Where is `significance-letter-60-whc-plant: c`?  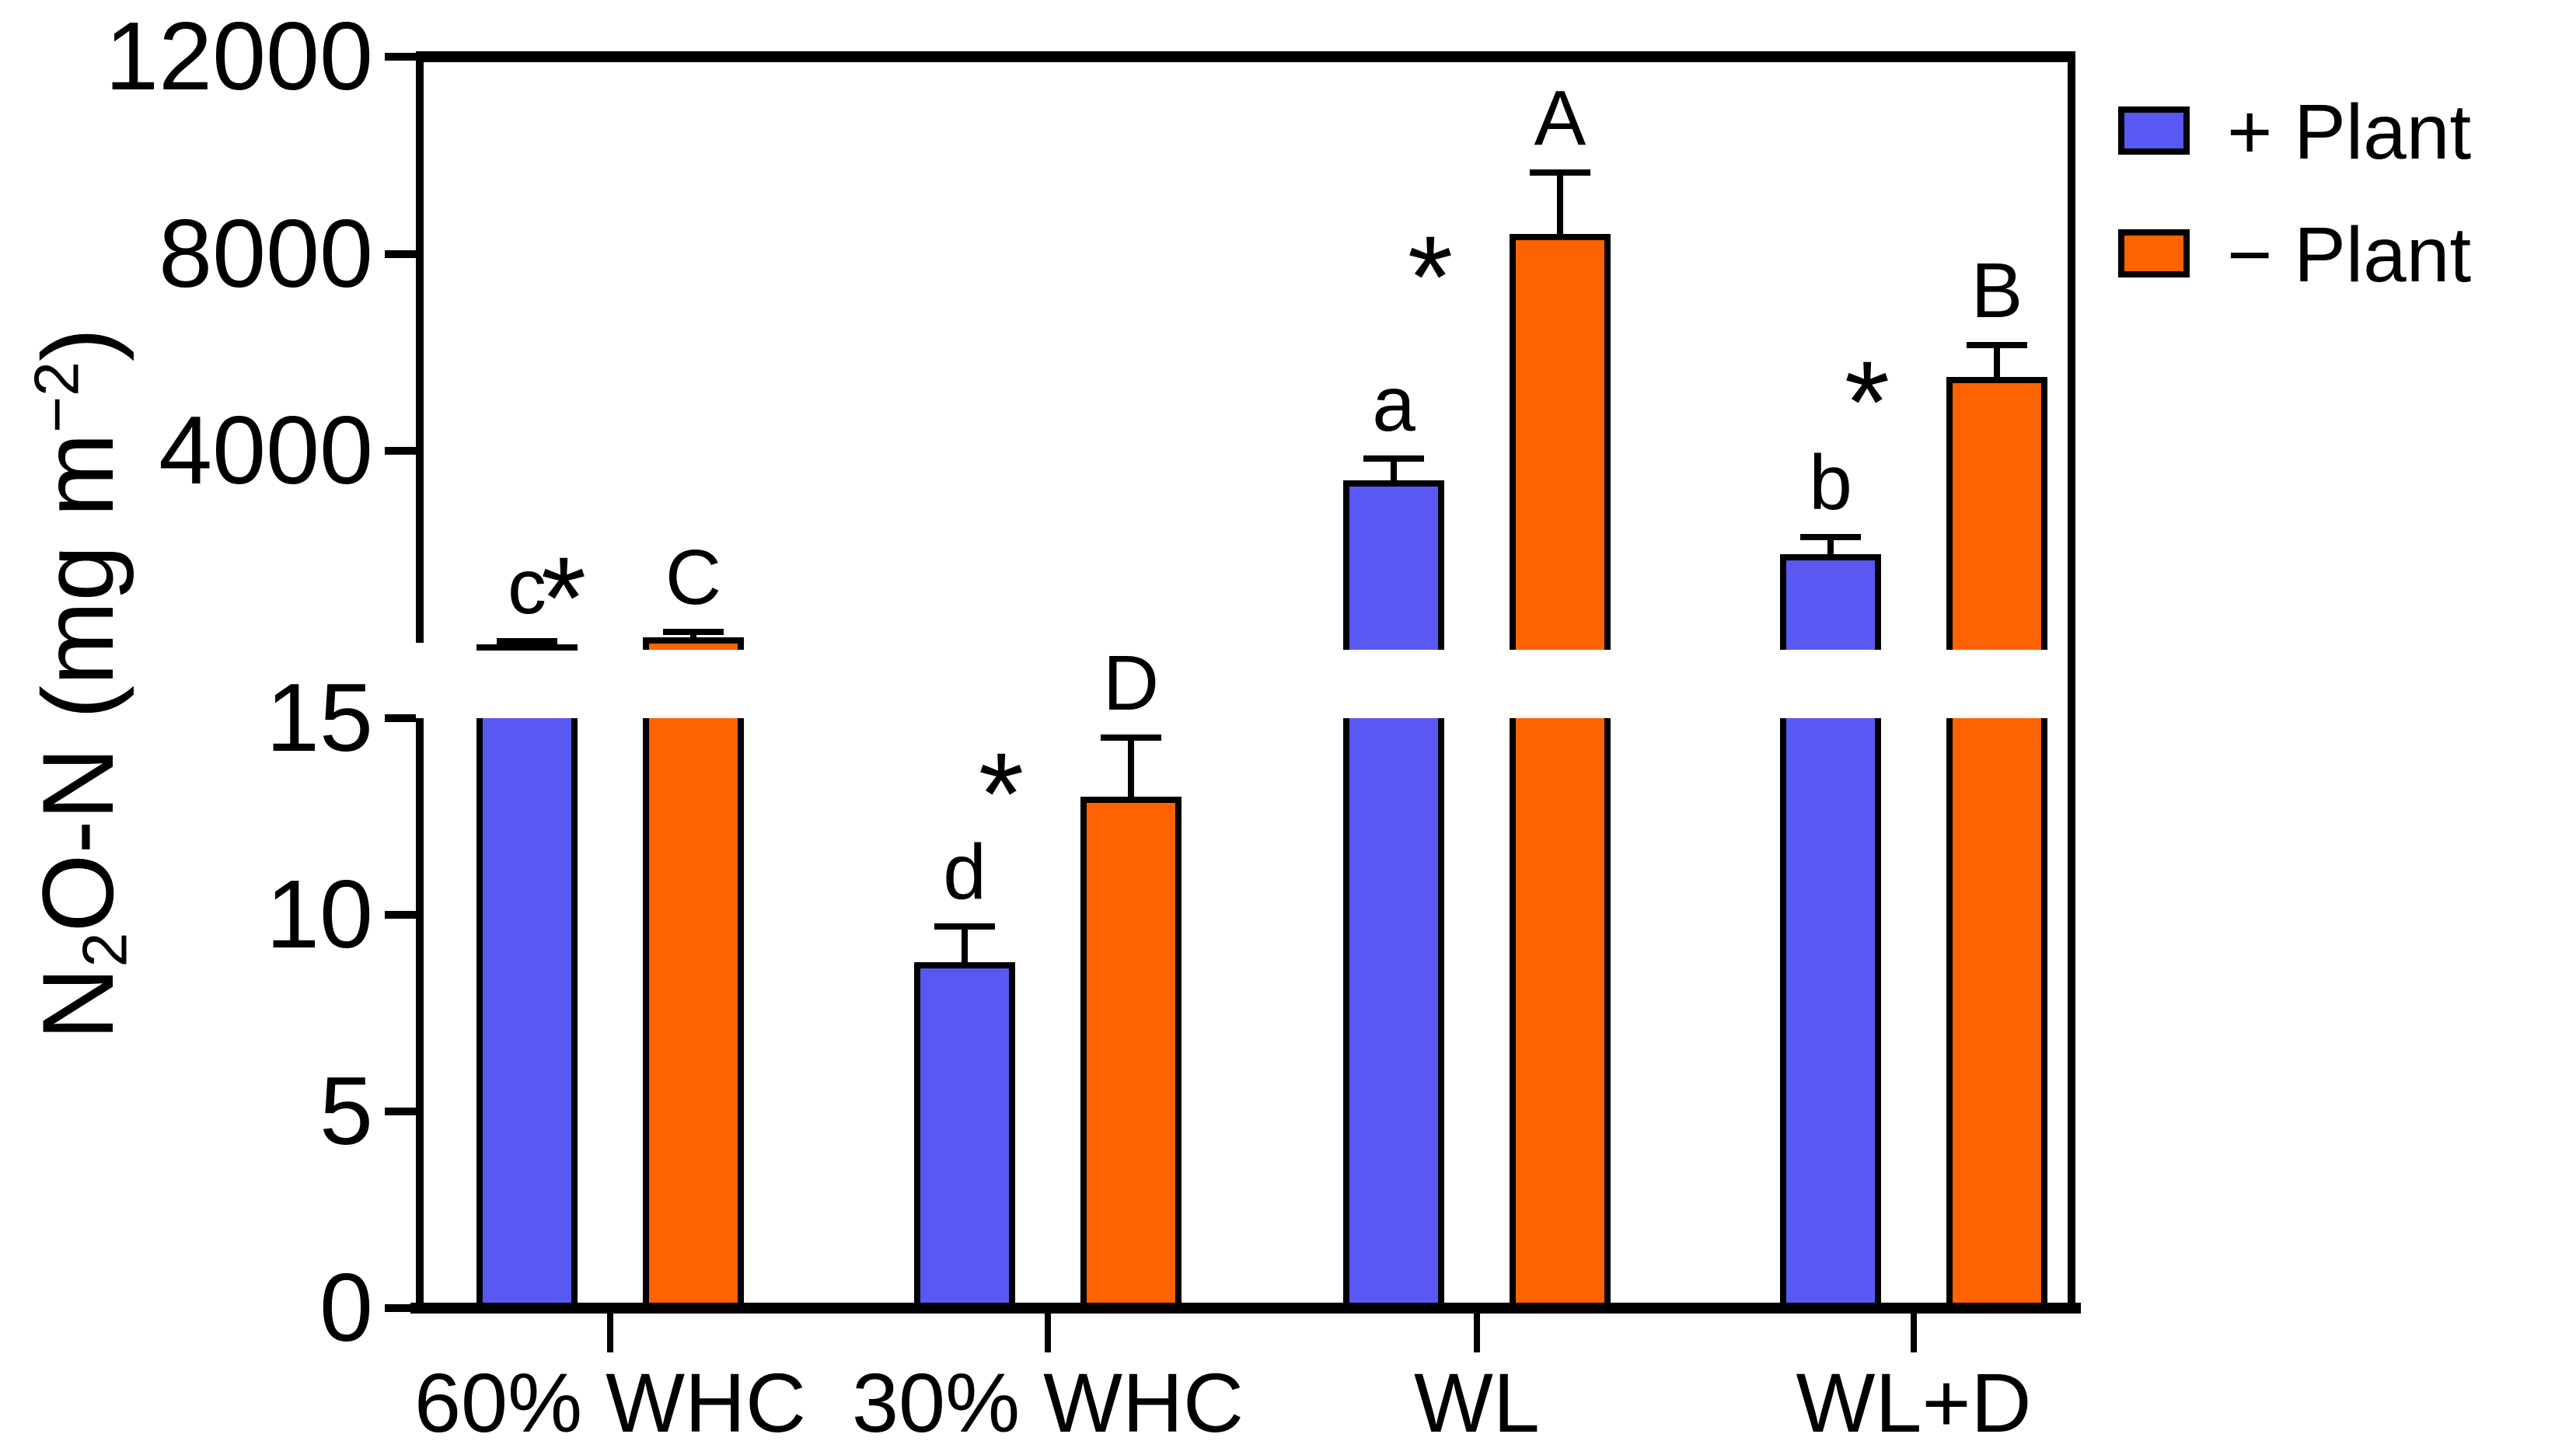 significance-letter-60-whc-plant: c is located at coordinates (527, 587).